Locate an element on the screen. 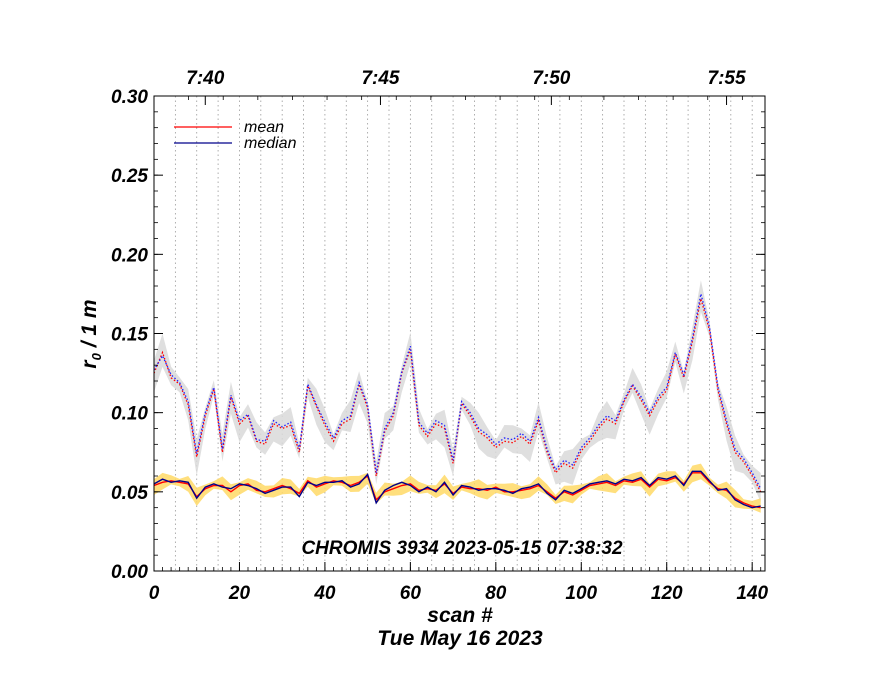 Image resolution: width=880 pixels, height=680 pixels. legend: mean median is located at coordinates (235, 135).